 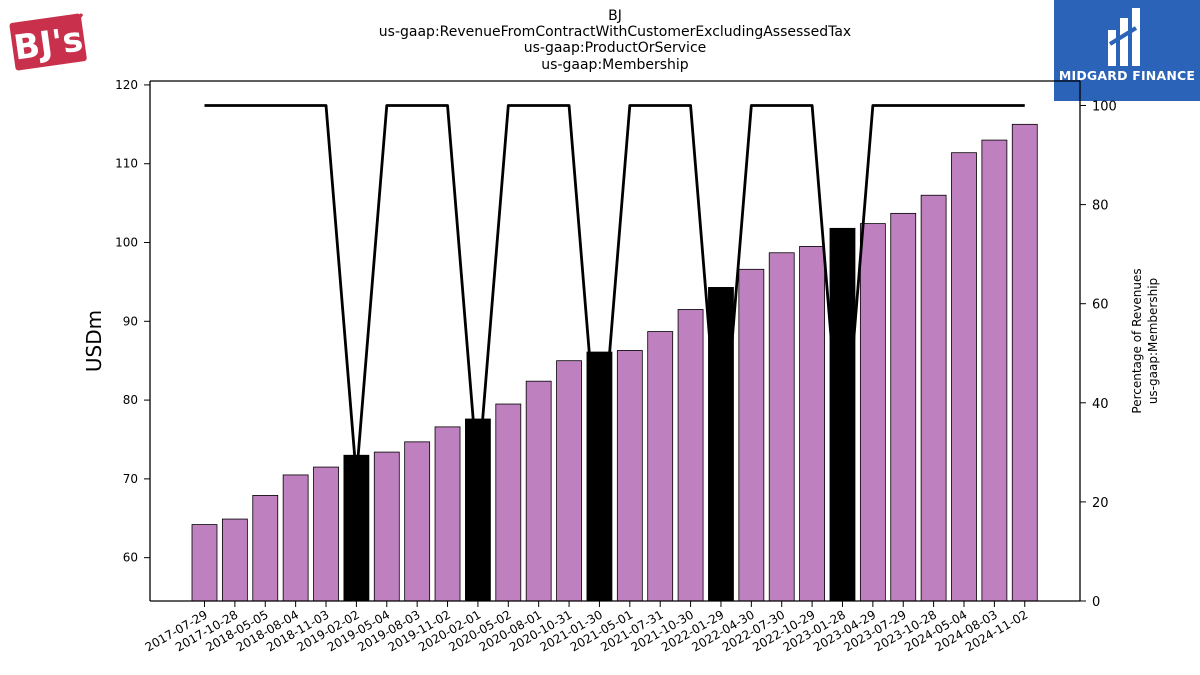 What do you see at coordinates (615, 48) in the screenshot?
I see `chart-title-axis: us-gaap:ProductOrService` at bounding box center [615, 48].